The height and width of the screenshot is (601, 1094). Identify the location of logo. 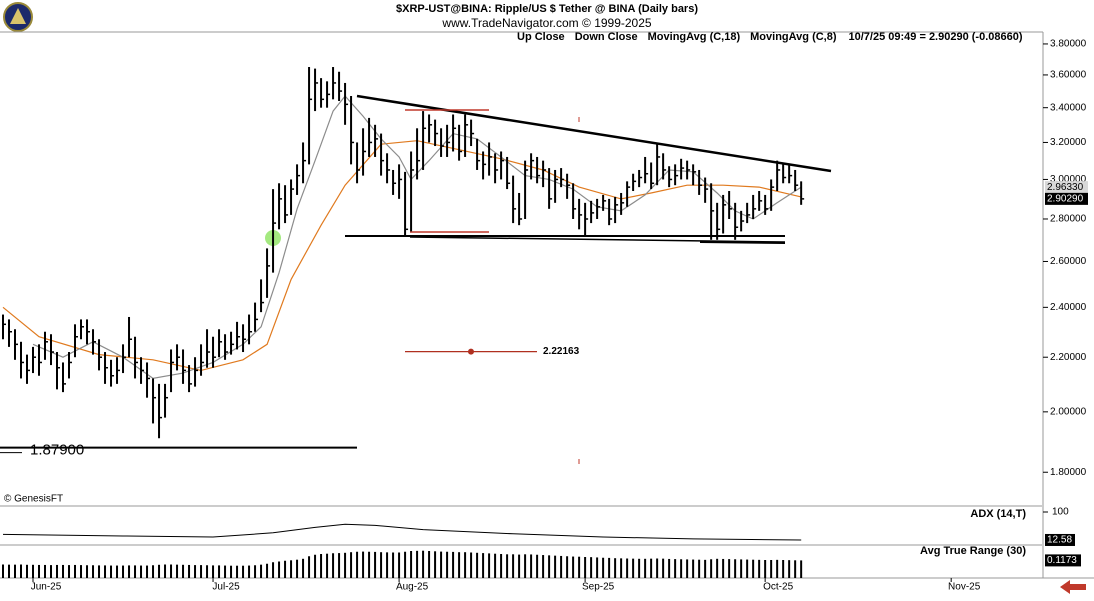
(18, 17).